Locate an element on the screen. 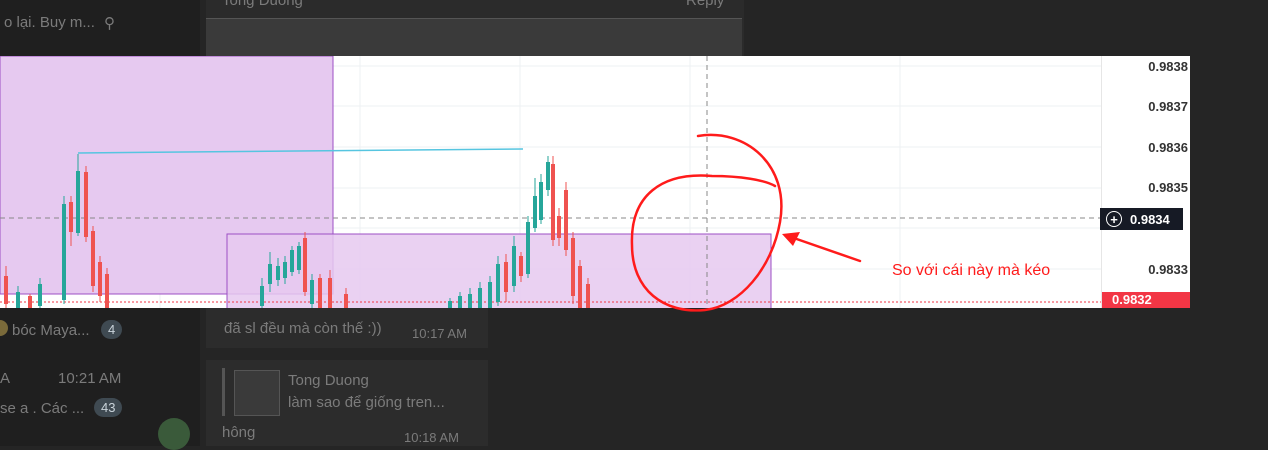 This screenshot has height=450, width=1268. trendline is located at coordinates (300, 151).